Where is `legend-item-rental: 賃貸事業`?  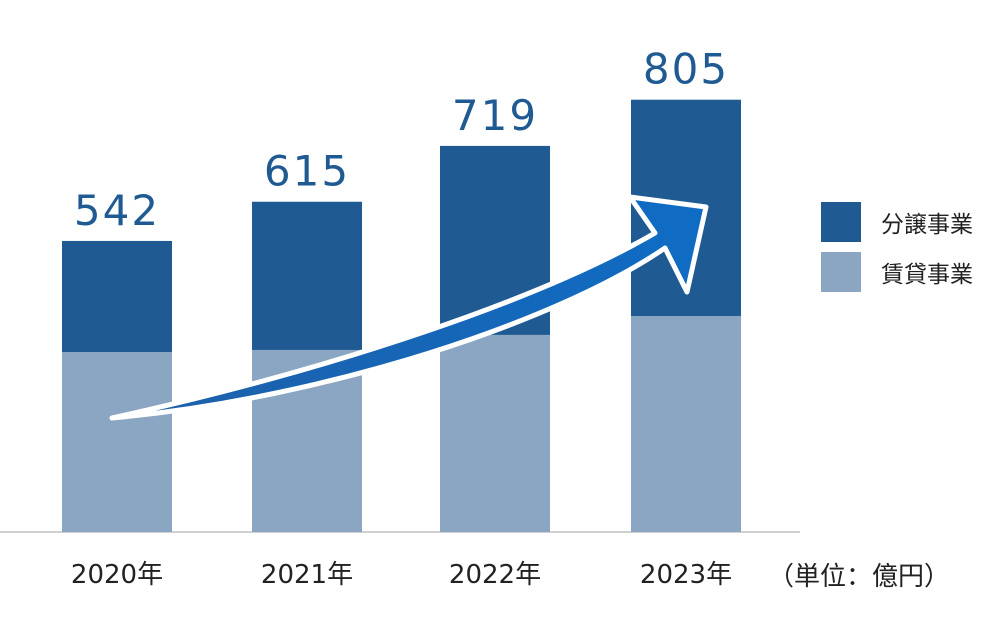
legend-item-rental: 賃貸事業 is located at coordinates (897, 272).